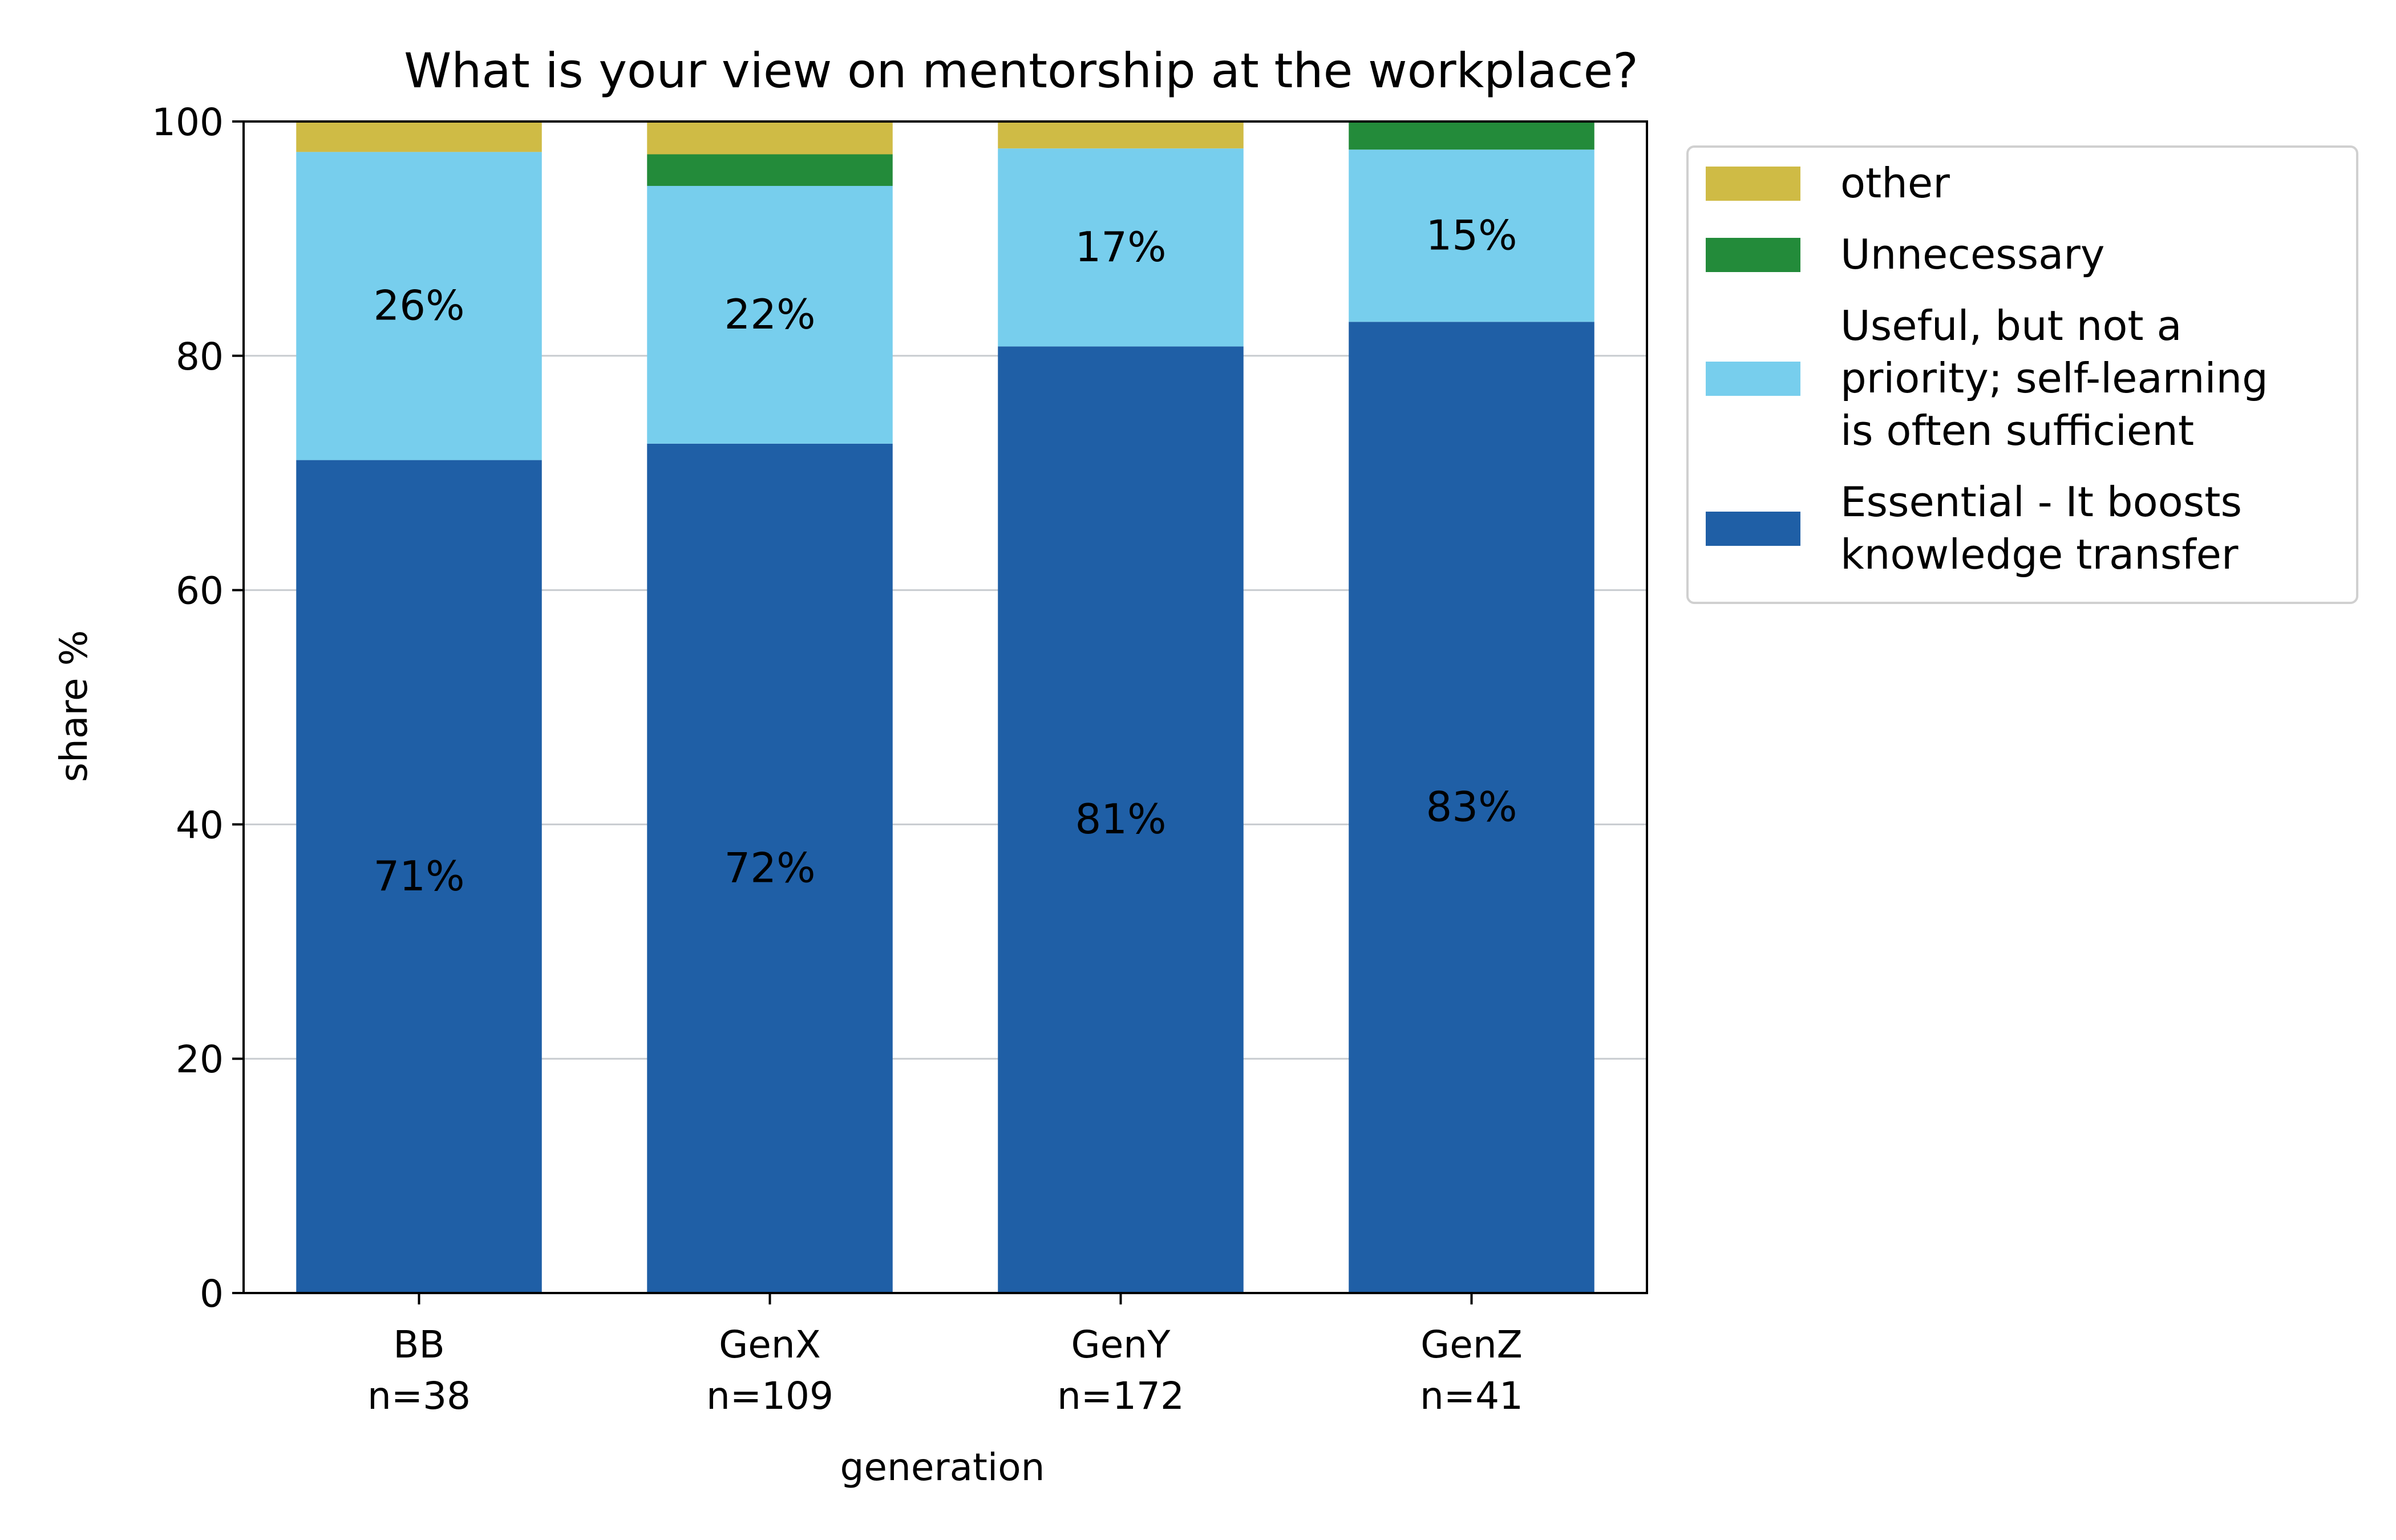  I want to click on x-tick-sample-size: n=109, so click(769, 1396).